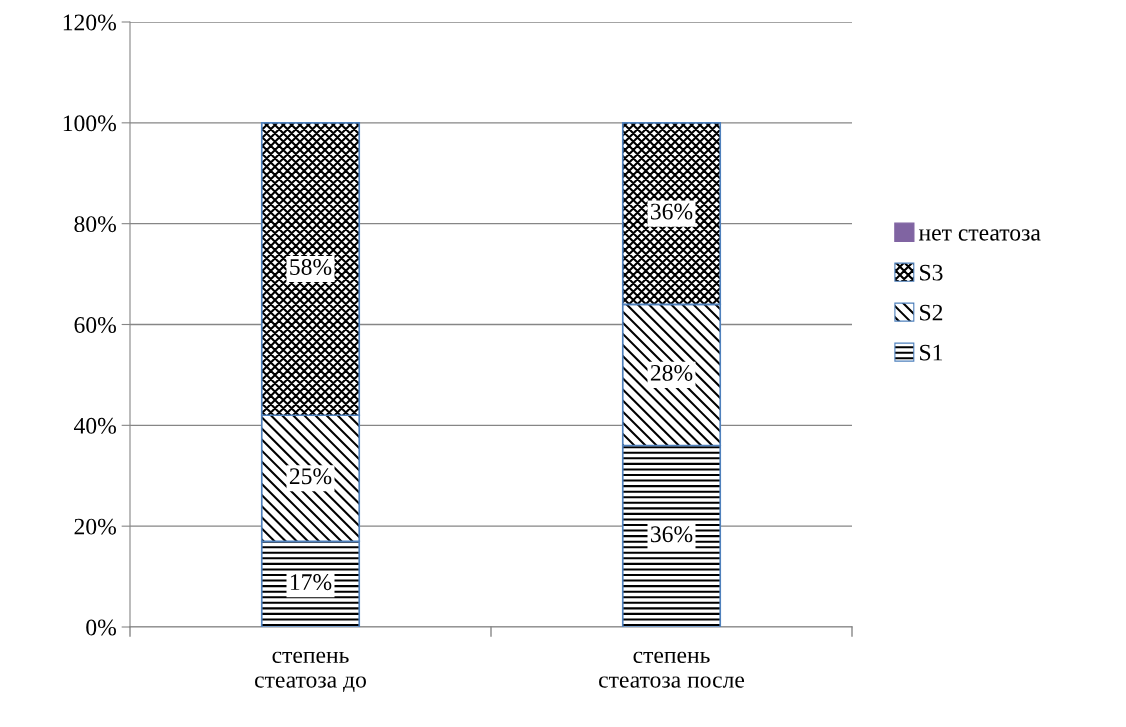 The image size is (1126, 727). Describe the element at coordinates (94, 425) in the screenshot. I see `y-tick-label: 40%` at that location.